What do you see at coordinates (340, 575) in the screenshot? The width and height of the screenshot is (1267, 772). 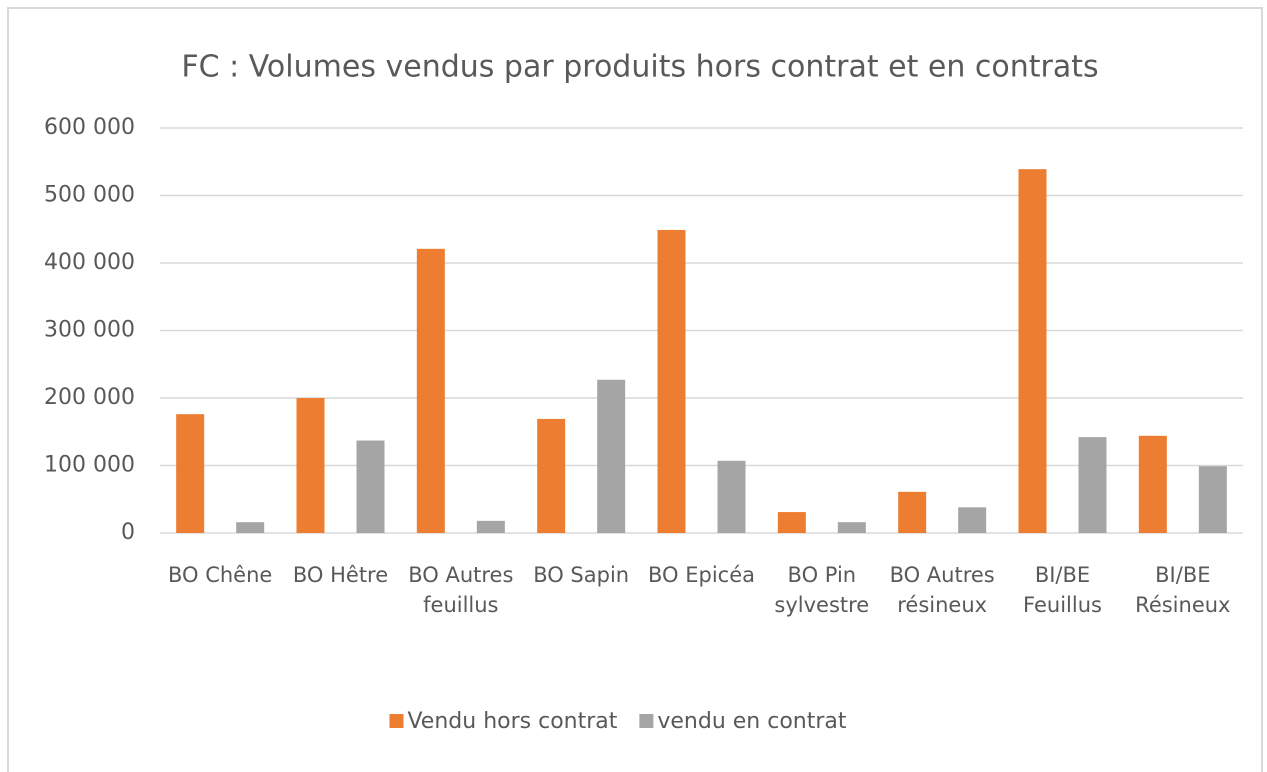 I see `x-tick-label: BO Hêtre` at bounding box center [340, 575].